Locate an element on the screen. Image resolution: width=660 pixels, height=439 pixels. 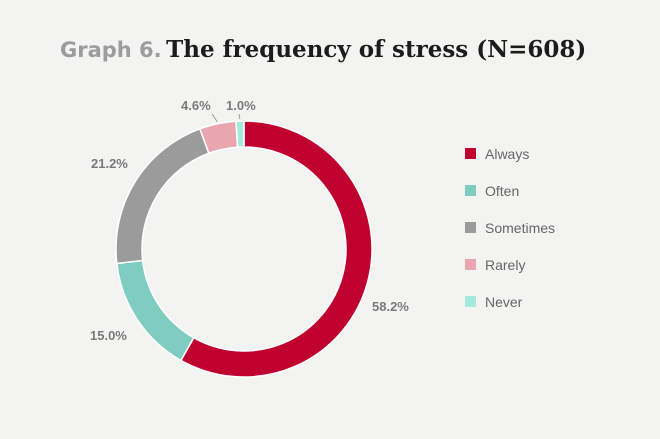
legend: Always Often Sometimes Rarely Never is located at coordinates (510, 227).